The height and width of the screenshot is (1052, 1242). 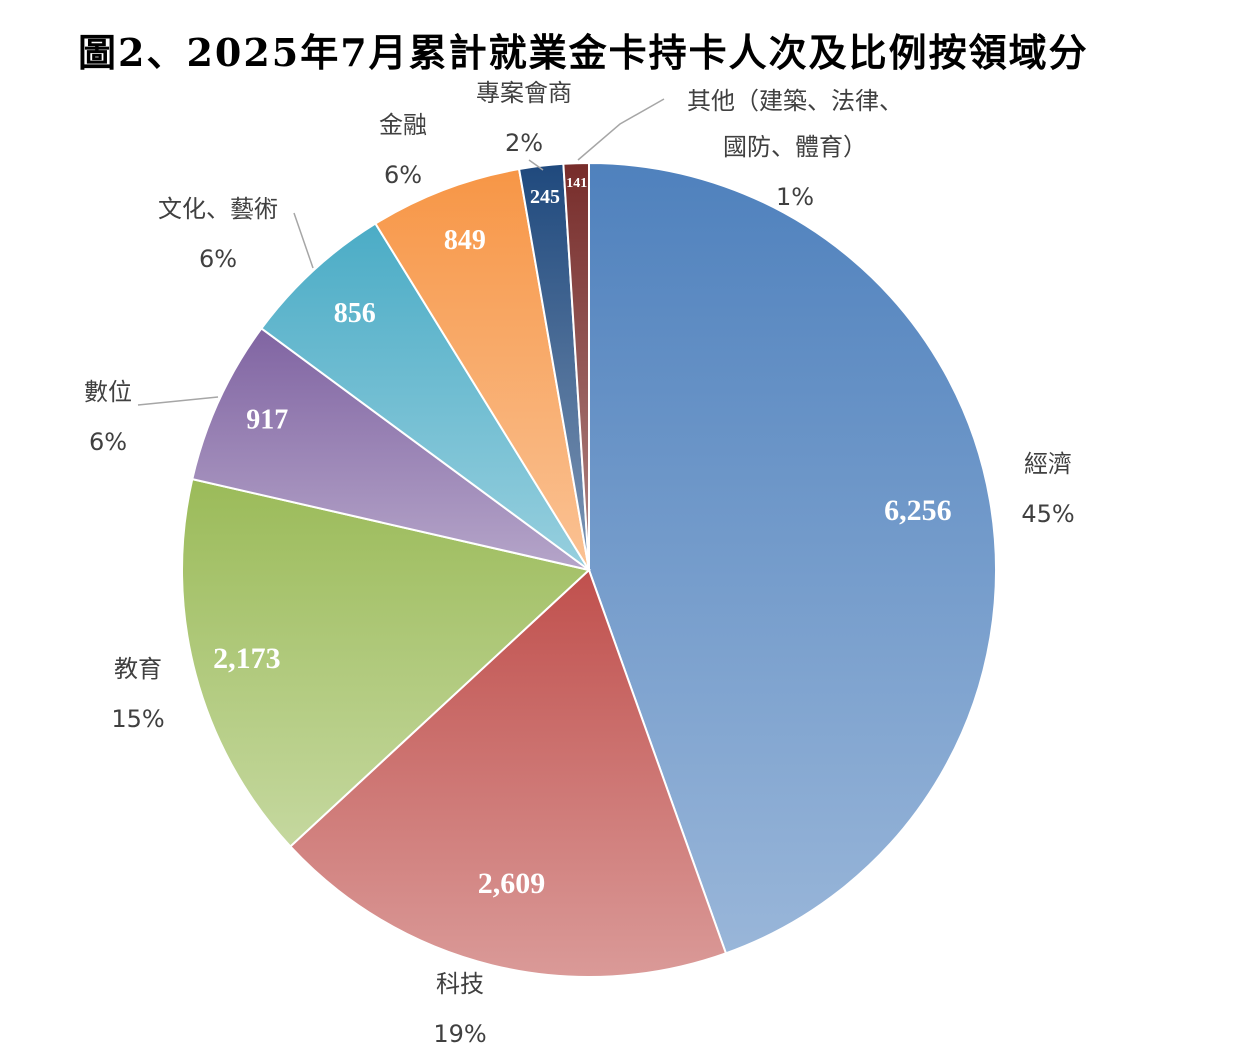 I want to click on chart-title: 圖2、2025年7月累計就業金卡持卡人次及比例按領域分, so click(x=583, y=52).